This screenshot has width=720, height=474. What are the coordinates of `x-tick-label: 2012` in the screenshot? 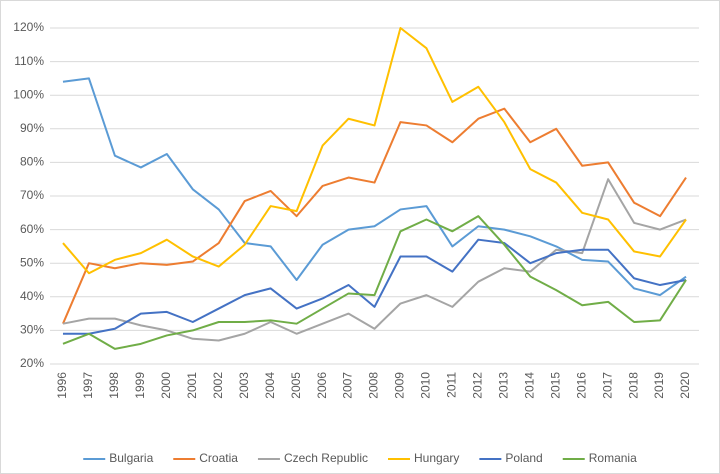 It's located at (478, 385).